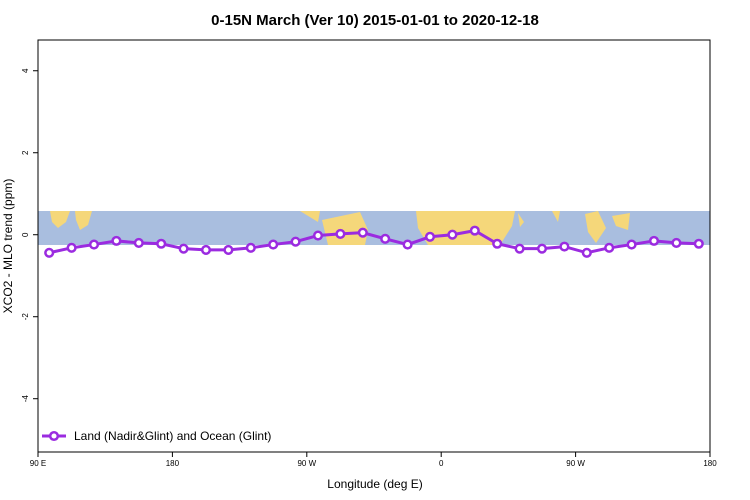  What do you see at coordinates (25, 152) in the screenshot?
I see `y-tick-label: 2` at bounding box center [25, 152].